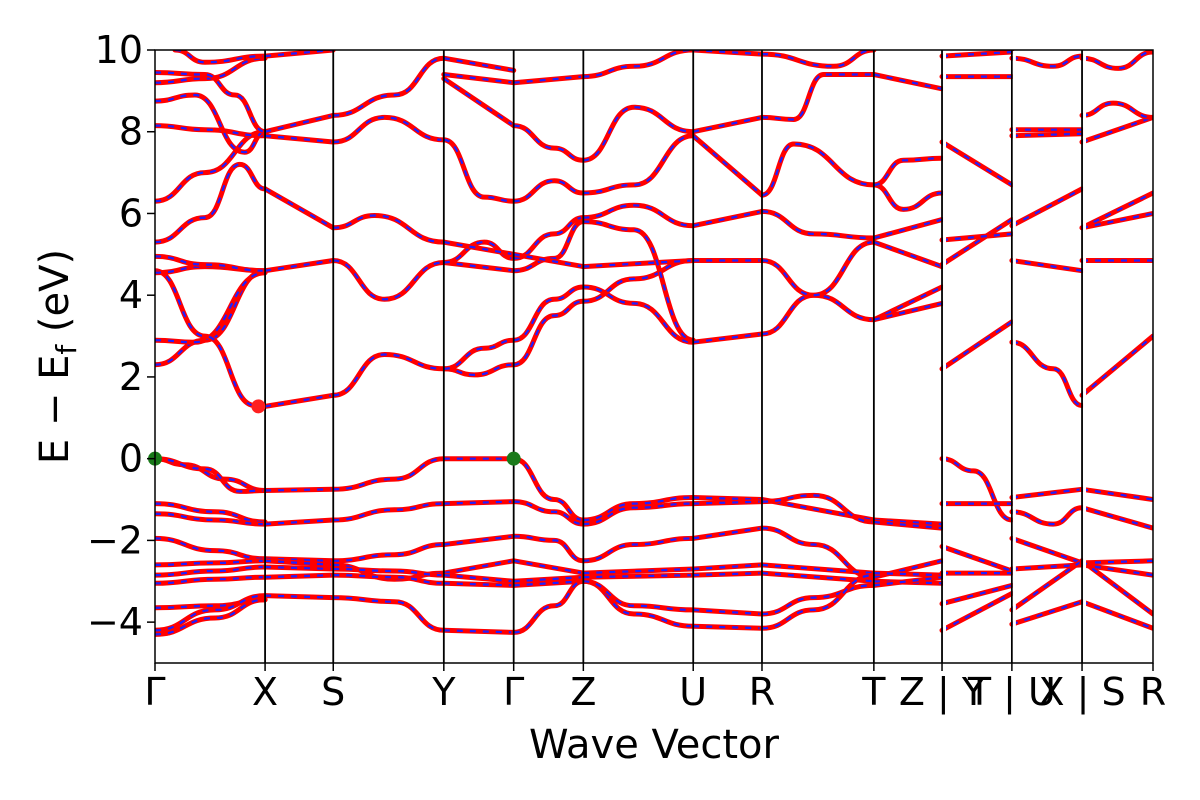  Describe the element at coordinates (334, 432) in the screenshot. I see `band-edge-markers` at that location.